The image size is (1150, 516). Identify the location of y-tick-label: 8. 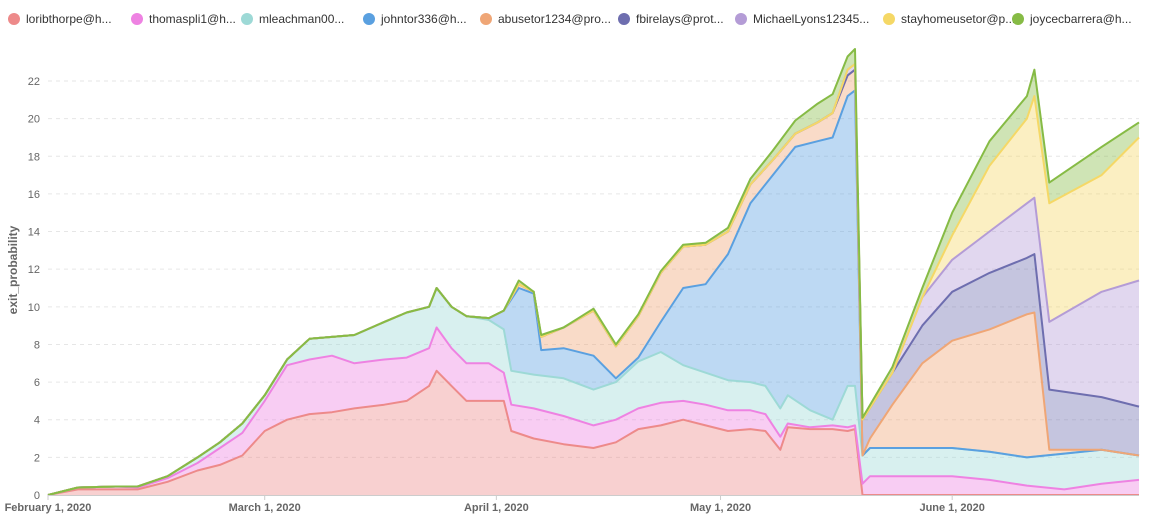
(37, 345).